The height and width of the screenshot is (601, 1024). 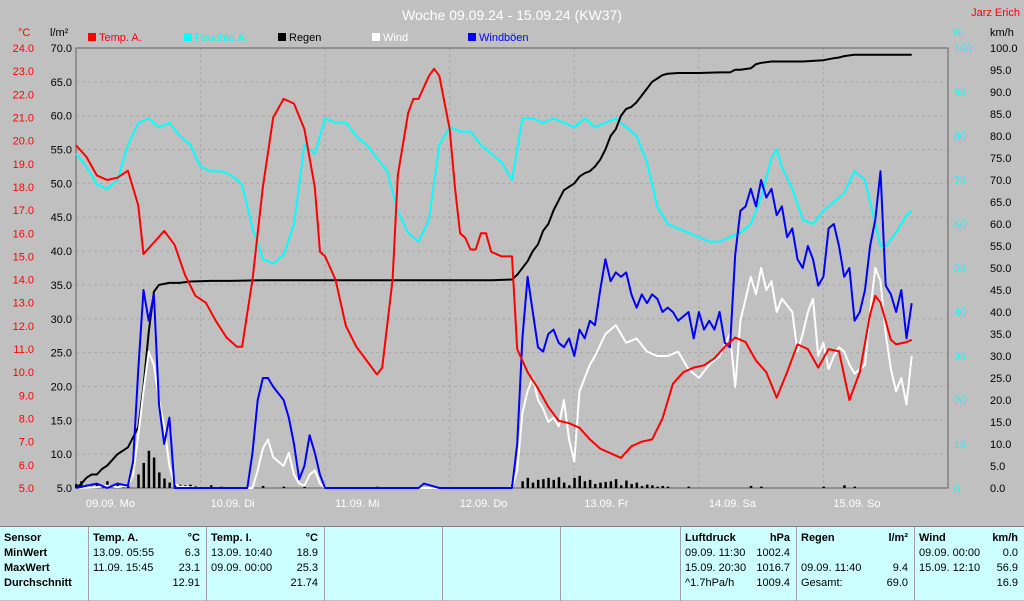 I want to click on regen-total-value: 69.0, so click(x=897, y=583).